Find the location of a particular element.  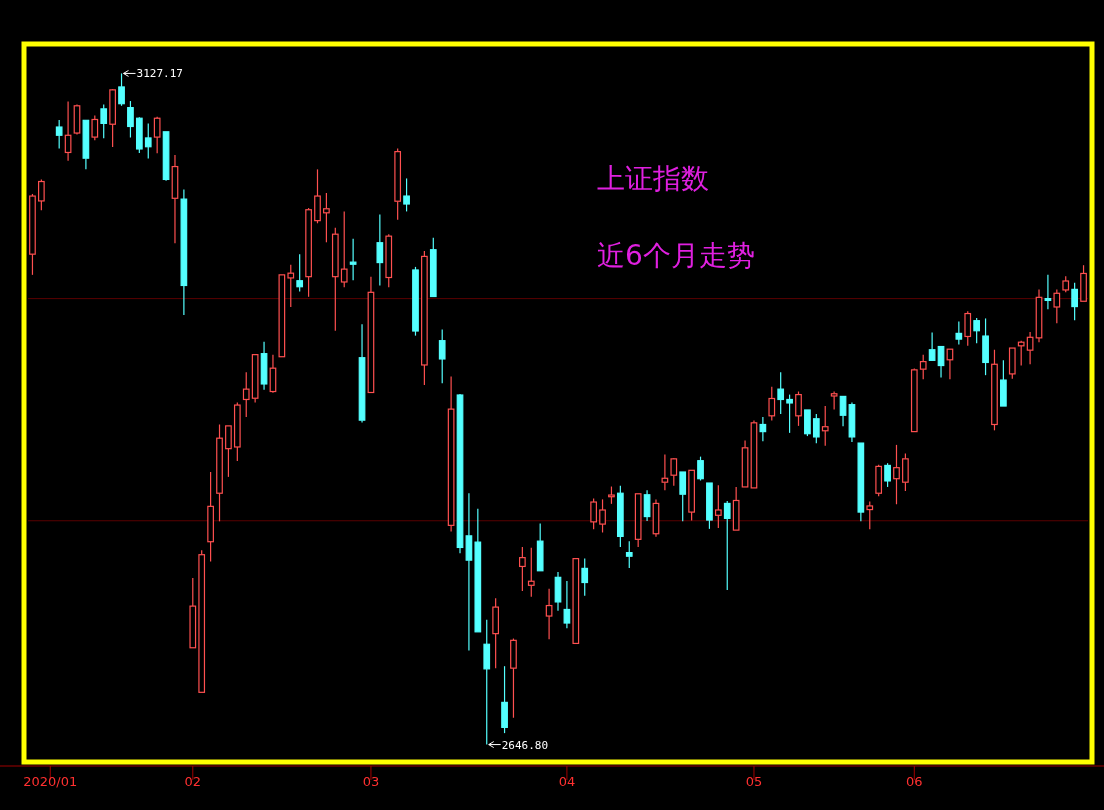

x-tick-label: 03 is located at coordinates (371, 781).